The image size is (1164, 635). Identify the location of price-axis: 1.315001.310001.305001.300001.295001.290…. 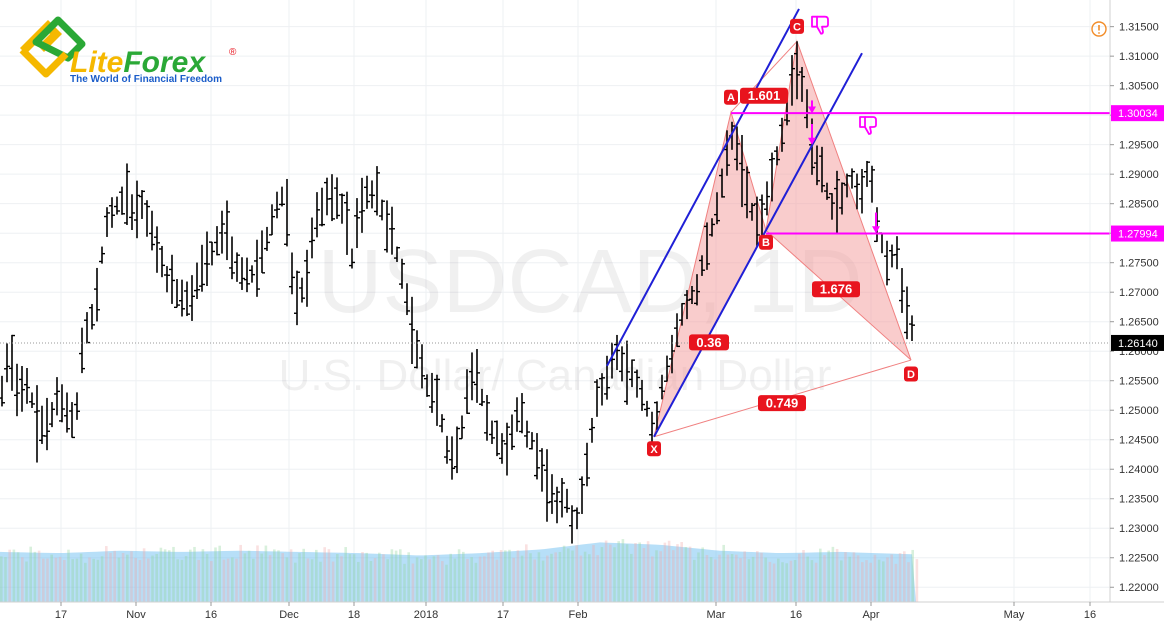
(1136, 317).